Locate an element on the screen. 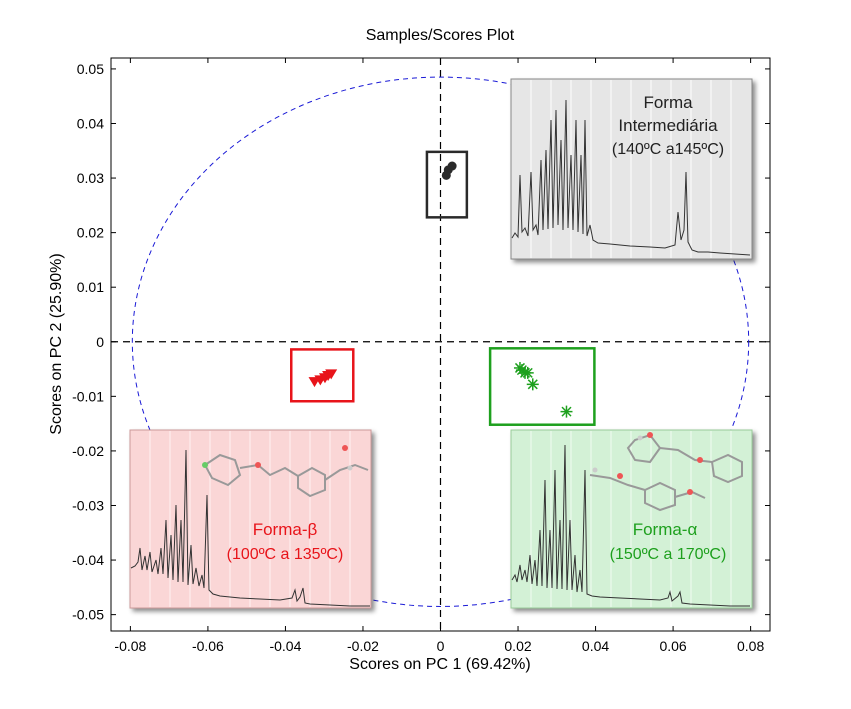 The width and height of the screenshot is (851, 709). spectrum-trace-alpha is located at coordinates (630, 525).